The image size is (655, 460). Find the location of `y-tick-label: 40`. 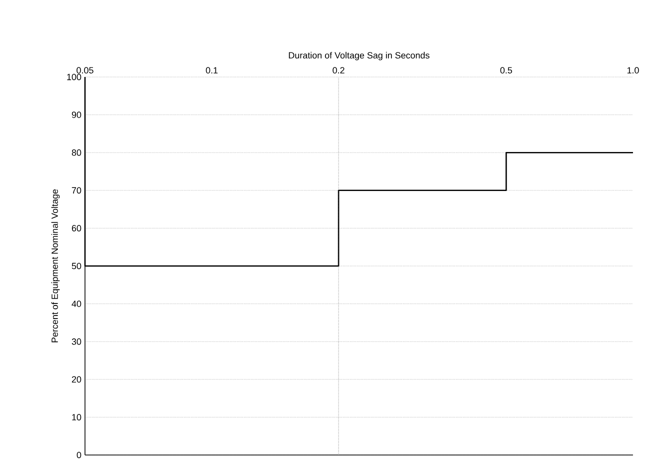

y-tick-label: 40 is located at coordinates (77, 303).